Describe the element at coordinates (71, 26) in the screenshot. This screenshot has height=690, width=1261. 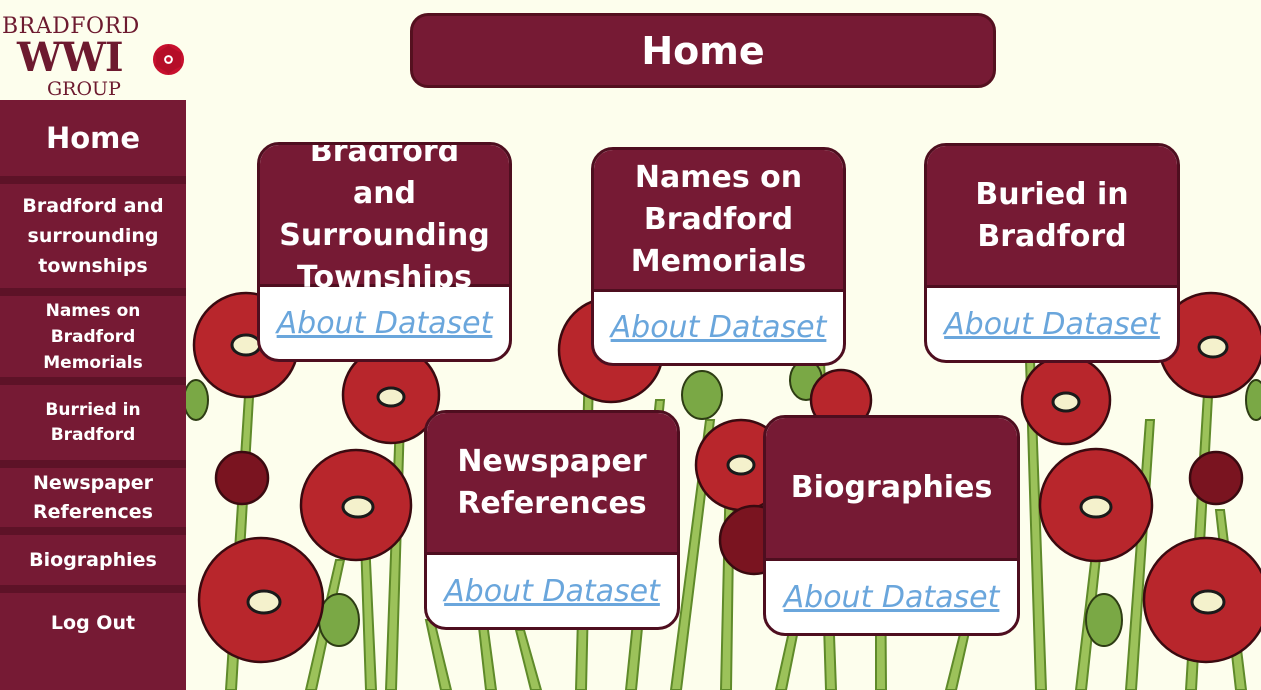
I see `logo-text-top: BRADFORD` at that location.